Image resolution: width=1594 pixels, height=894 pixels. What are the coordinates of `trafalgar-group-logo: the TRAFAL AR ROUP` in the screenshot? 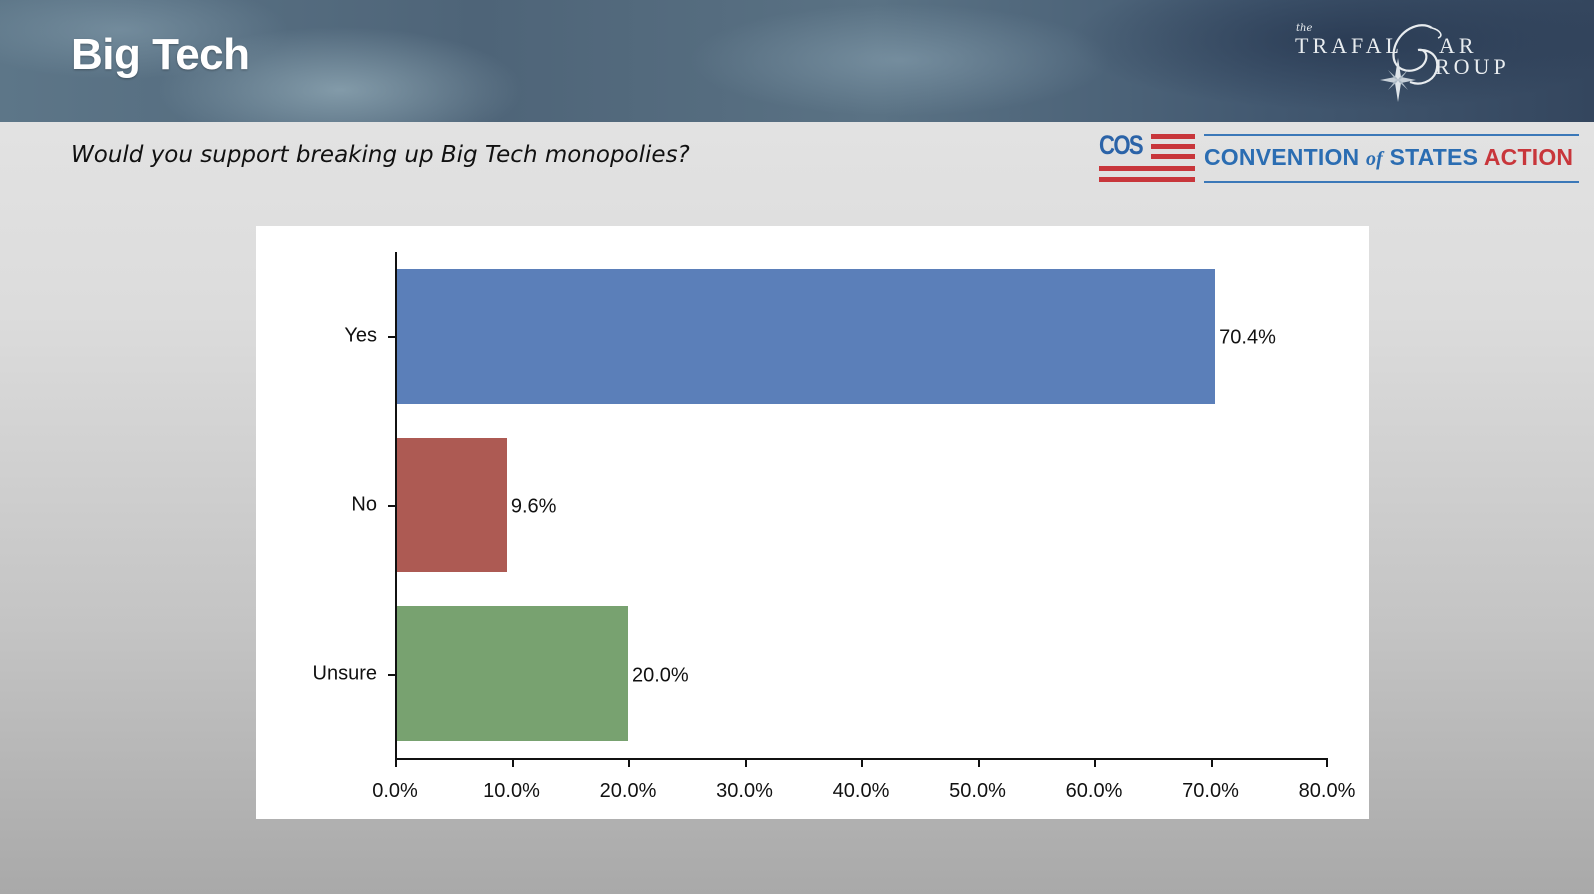 It's located at (1405, 62).